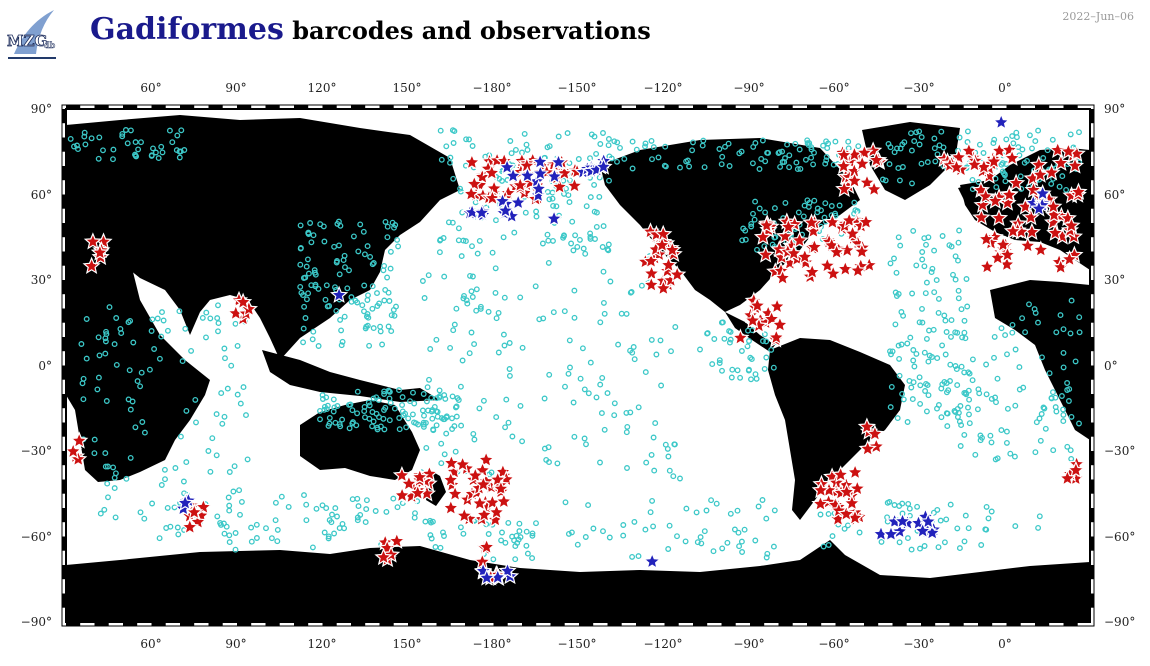 The width and height of the screenshot is (1150, 666). I want to click on left-axis: 90° 60° 30° 0° −30° −60° −90°, so click(36, 365).